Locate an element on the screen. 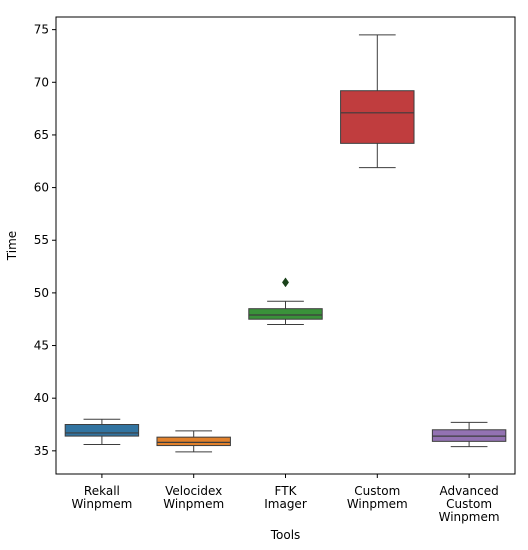 The image size is (528, 550). y-axis: 35 40 45 50 55 60 65 70 75 is located at coordinates (45, 240).